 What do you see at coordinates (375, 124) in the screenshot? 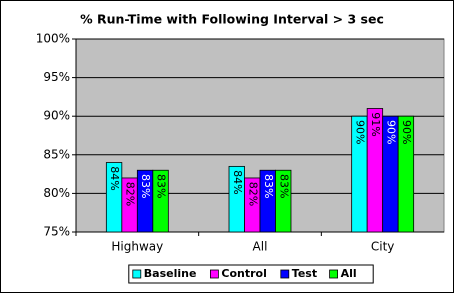
I see `data-label: 91%` at bounding box center [375, 124].